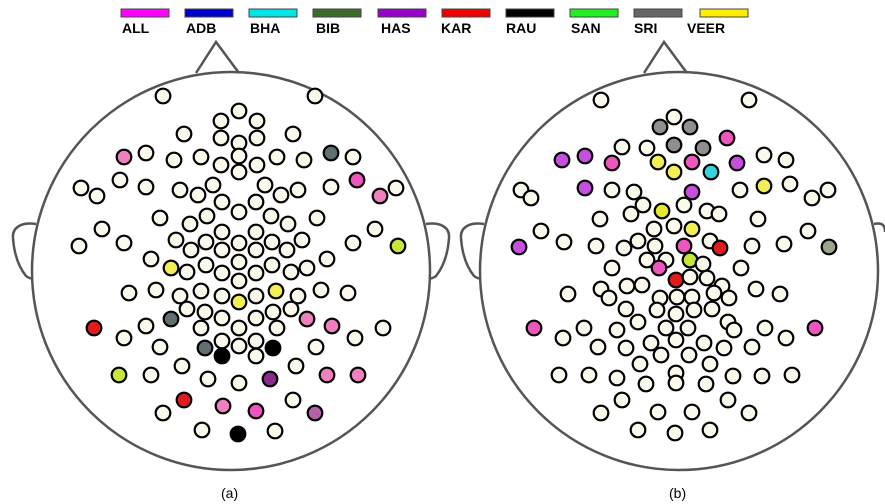  Describe the element at coordinates (645, 28) in the screenshot. I see `legend-label-sri: SRI` at that location.